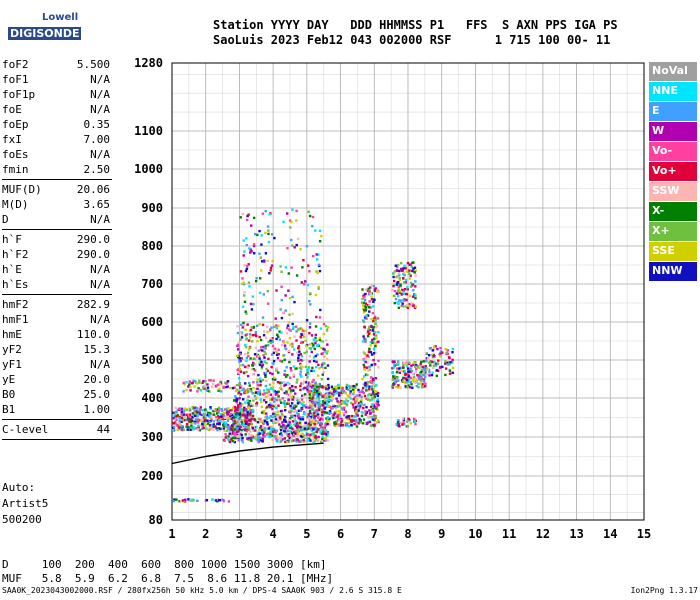 The width and height of the screenshot is (700, 600). Describe the element at coordinates (12, 109) in the screenshot. I see `param-name: foE` at that location.